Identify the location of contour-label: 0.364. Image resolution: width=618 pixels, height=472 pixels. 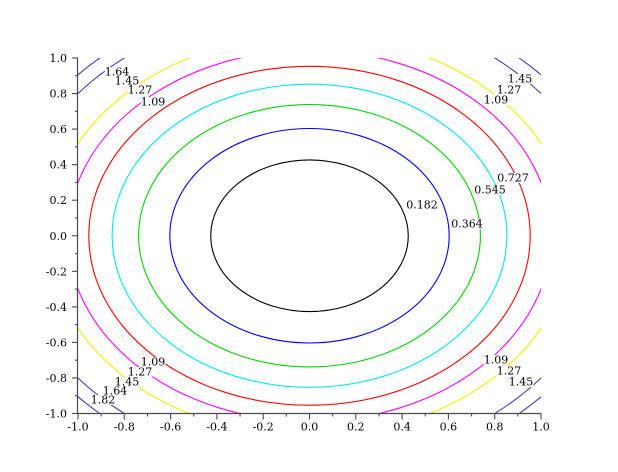
(467, 224).